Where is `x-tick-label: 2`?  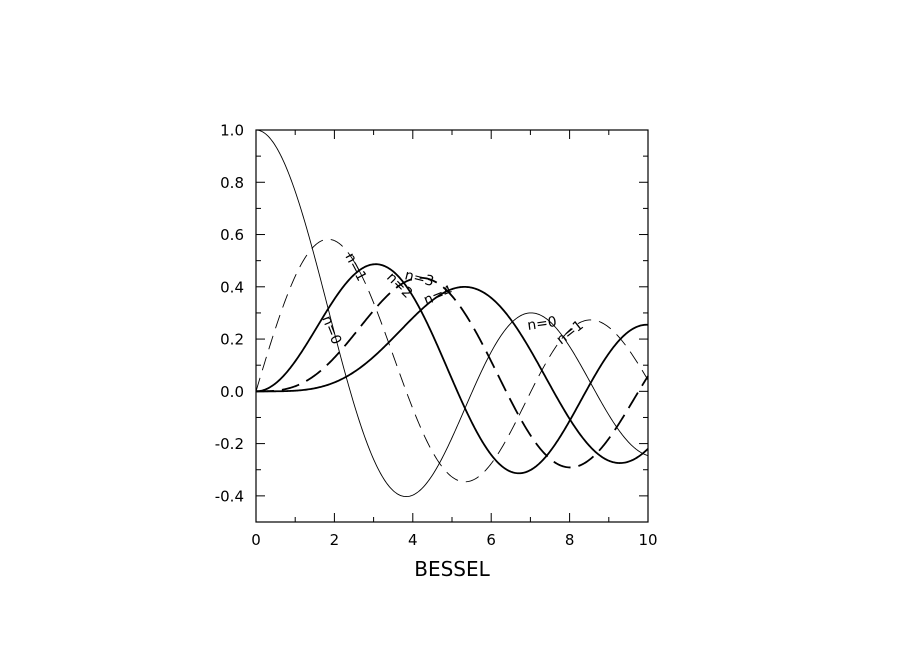 x-tick-label: 2 is located at coordinates (335, 540).